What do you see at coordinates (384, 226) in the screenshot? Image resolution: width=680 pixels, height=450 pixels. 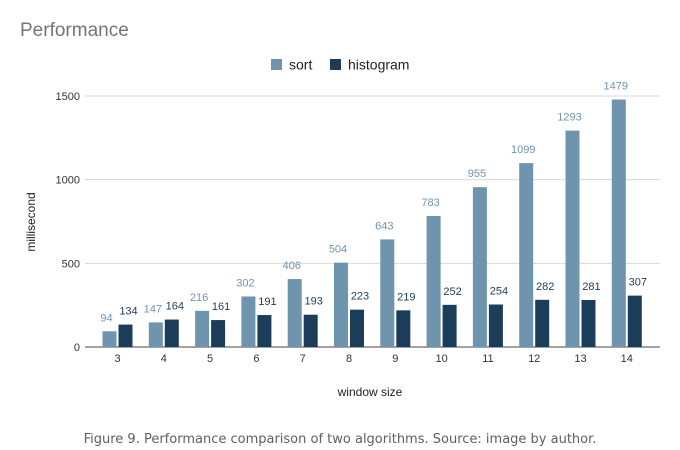 I see `data-label-sort: 643` at bounding box center [384, 226].